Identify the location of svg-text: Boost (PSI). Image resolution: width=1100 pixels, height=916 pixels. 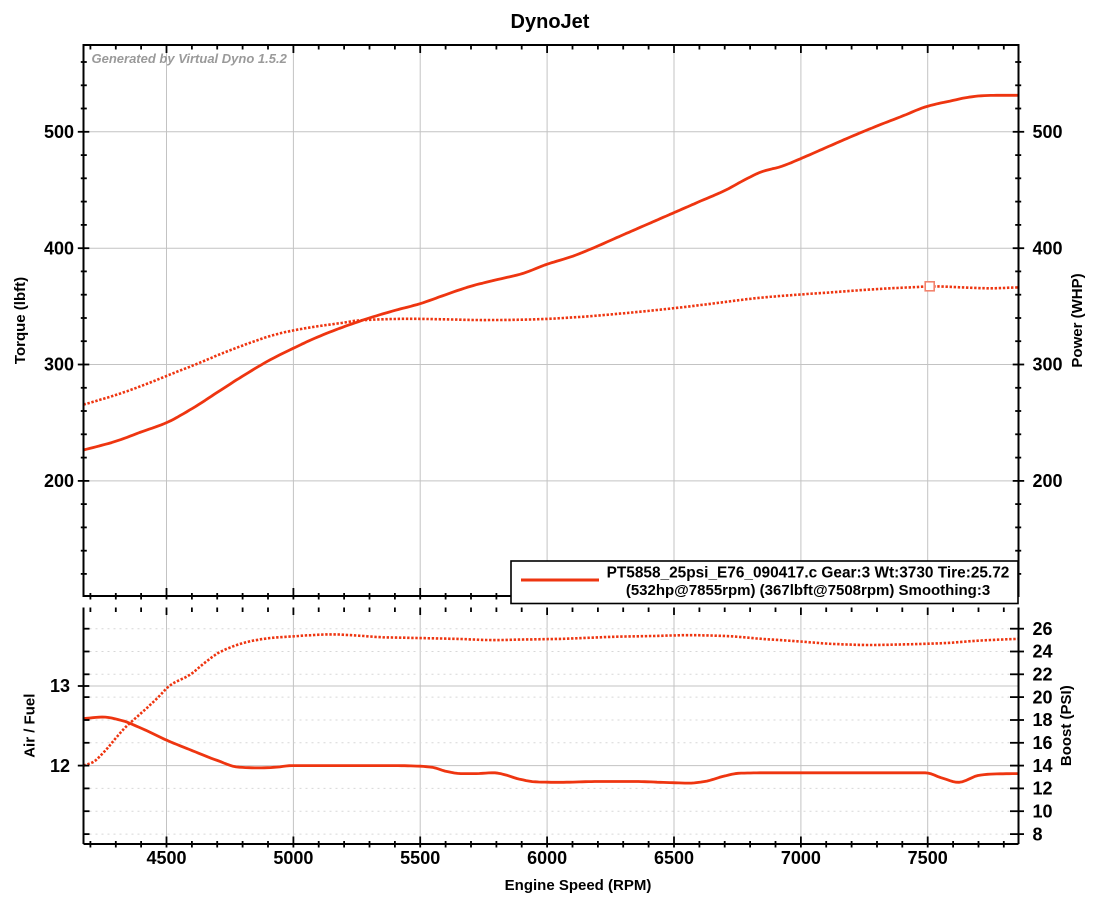
(1066, 725).